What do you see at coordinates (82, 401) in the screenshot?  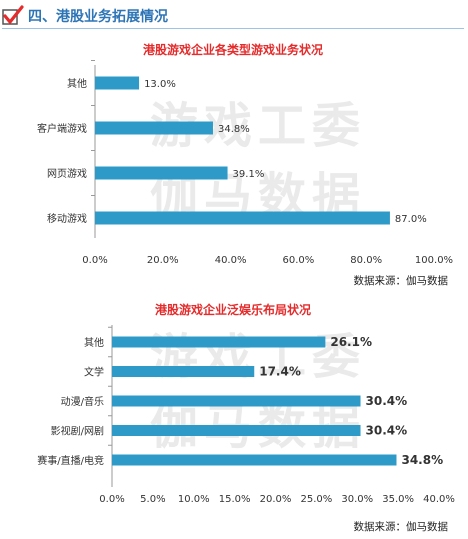 I see `category-label: 动漫/音乐` at bounding box center [82, 401].